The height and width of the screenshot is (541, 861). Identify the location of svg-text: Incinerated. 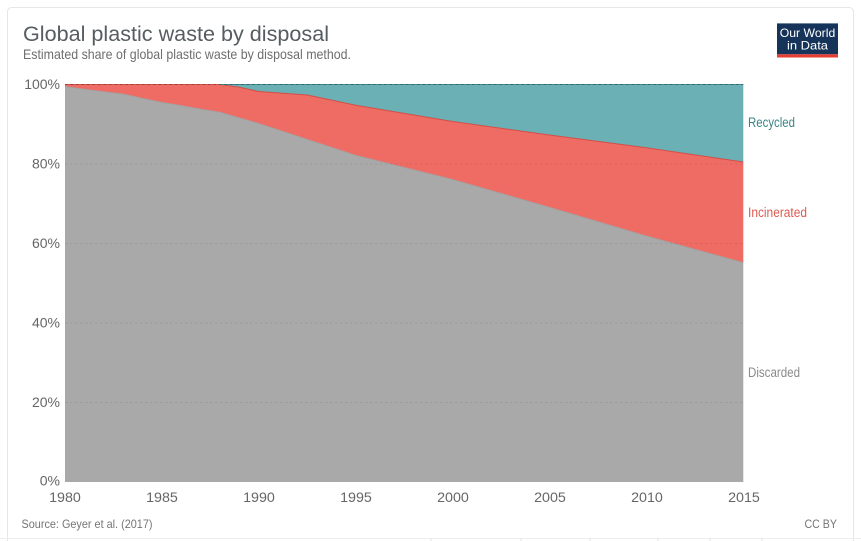
(777, 212).